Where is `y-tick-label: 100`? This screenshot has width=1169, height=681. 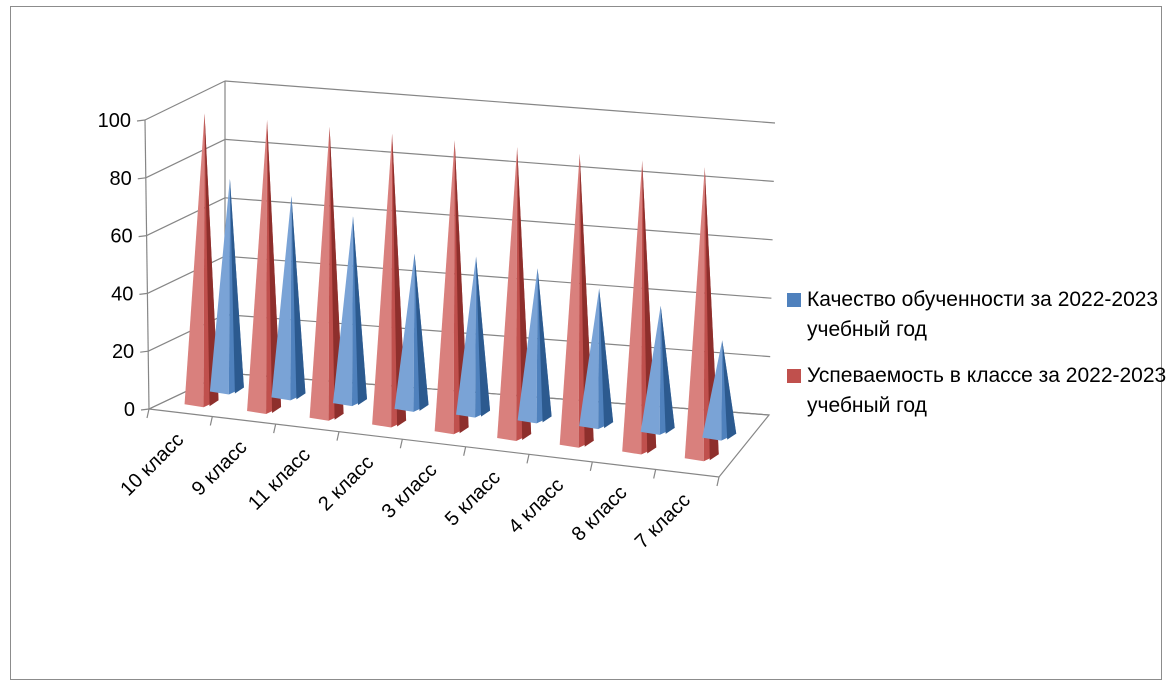
y-tick-label: 100 is located at coordinates (114, 121).